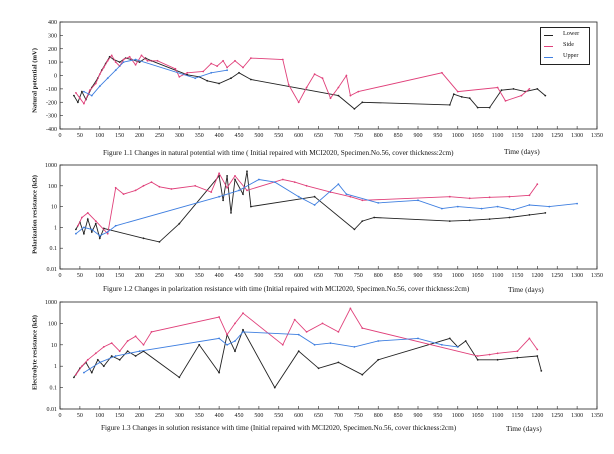 Image resolution: width=614 pixels, height=454 pixels. What do you see at coordinates (51, 90) in the screenshot?
I see `y-tick-label: -100` at bounding box center [51, 90].